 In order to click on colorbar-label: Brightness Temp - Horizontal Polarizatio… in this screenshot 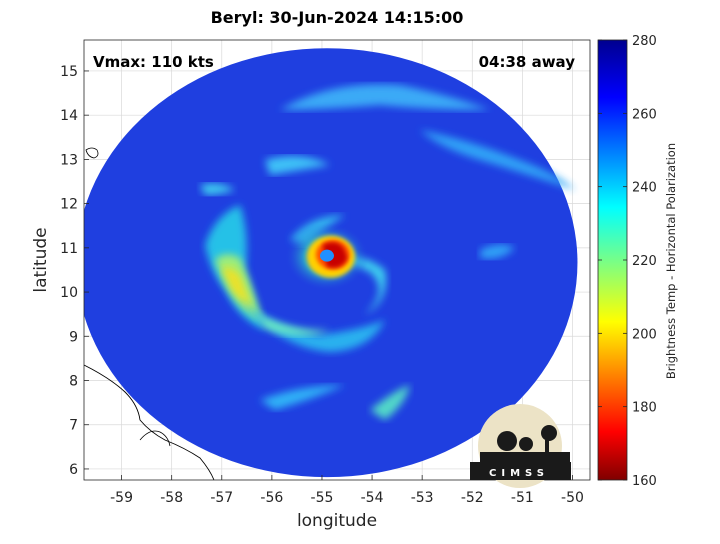, I will do `click(671, 261)`.